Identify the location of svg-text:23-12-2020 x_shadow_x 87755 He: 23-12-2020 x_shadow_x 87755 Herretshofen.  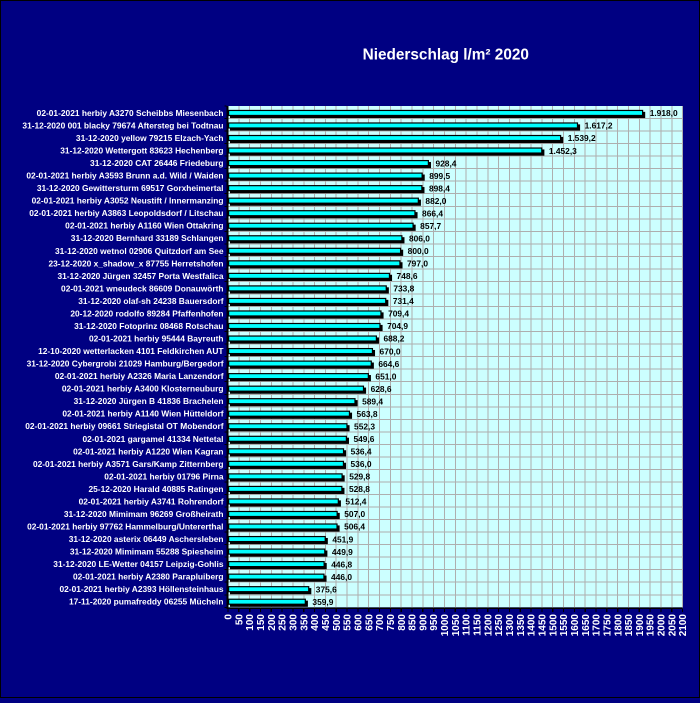
(135, 263).